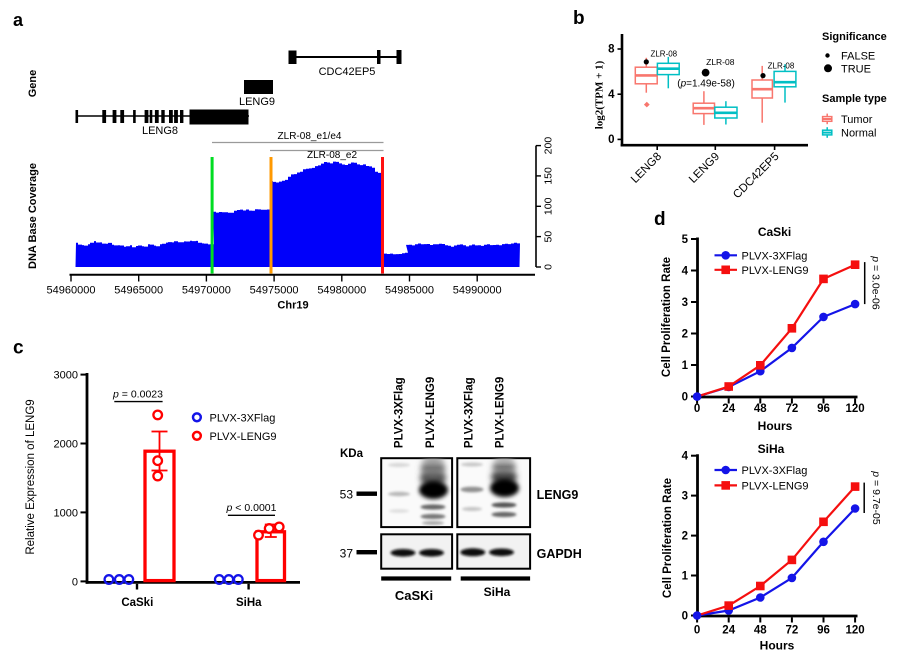 The height and width of the screenshot is (659, 899). What do you see at coordinates (549, 176) in the screenshot?
I see `svg-text: 150` at bounding box center [549, 176].